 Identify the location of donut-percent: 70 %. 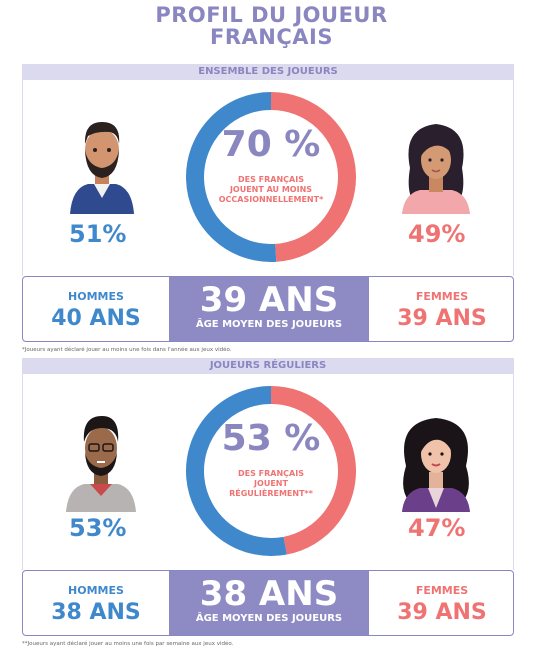
(271, 144).